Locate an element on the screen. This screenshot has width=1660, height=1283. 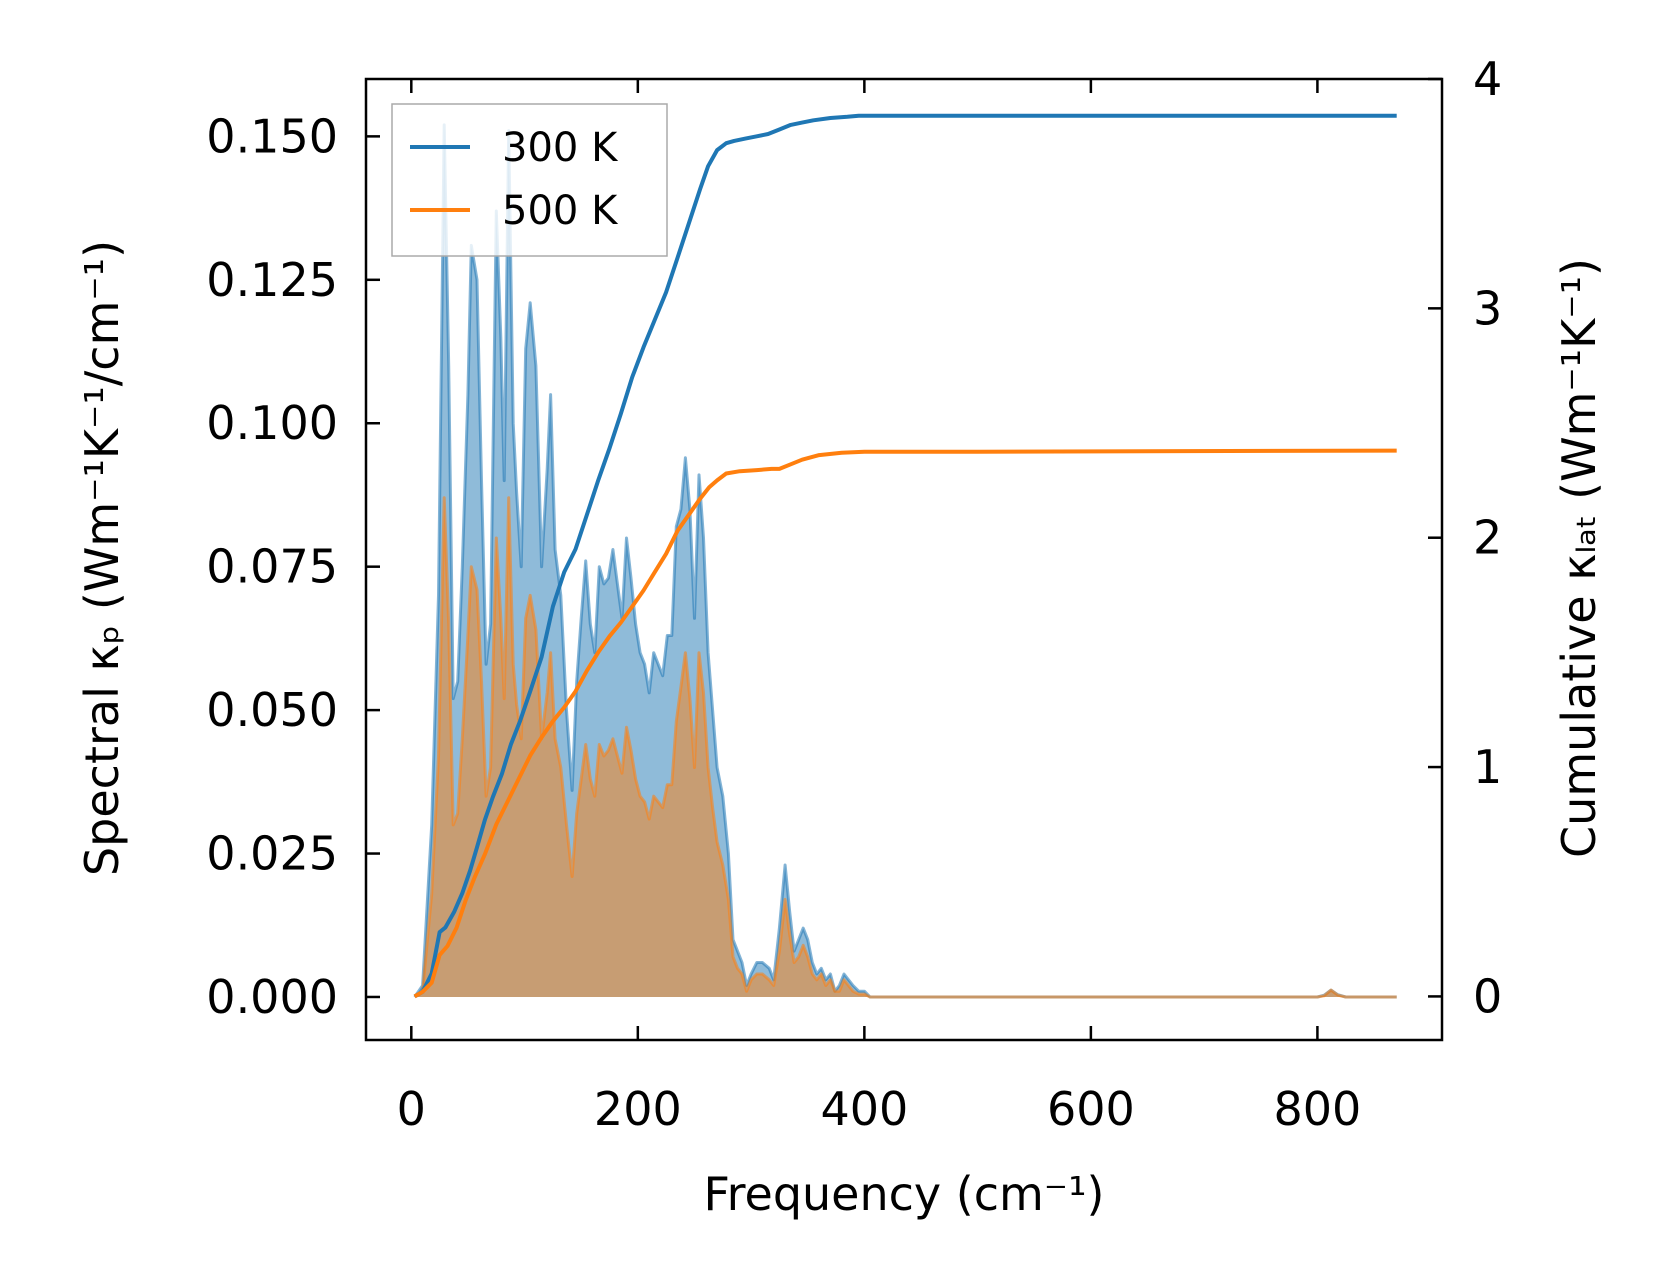
x-tick-label: 600 is located at coordinates (1091, 1109).